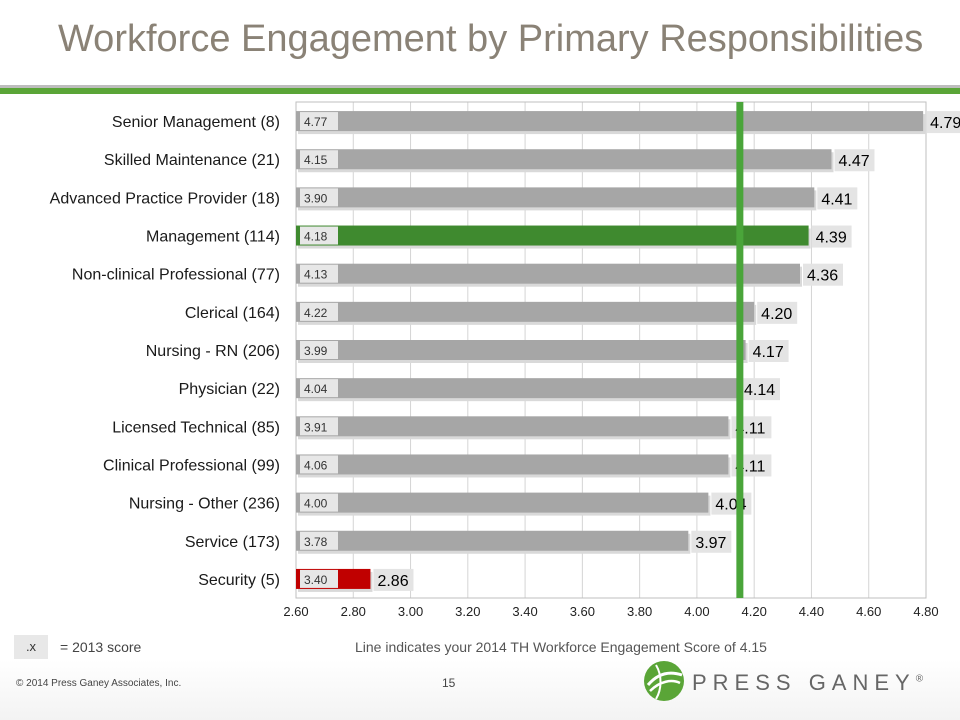  I want to click on category-label: Security (5), so click(239, 580).